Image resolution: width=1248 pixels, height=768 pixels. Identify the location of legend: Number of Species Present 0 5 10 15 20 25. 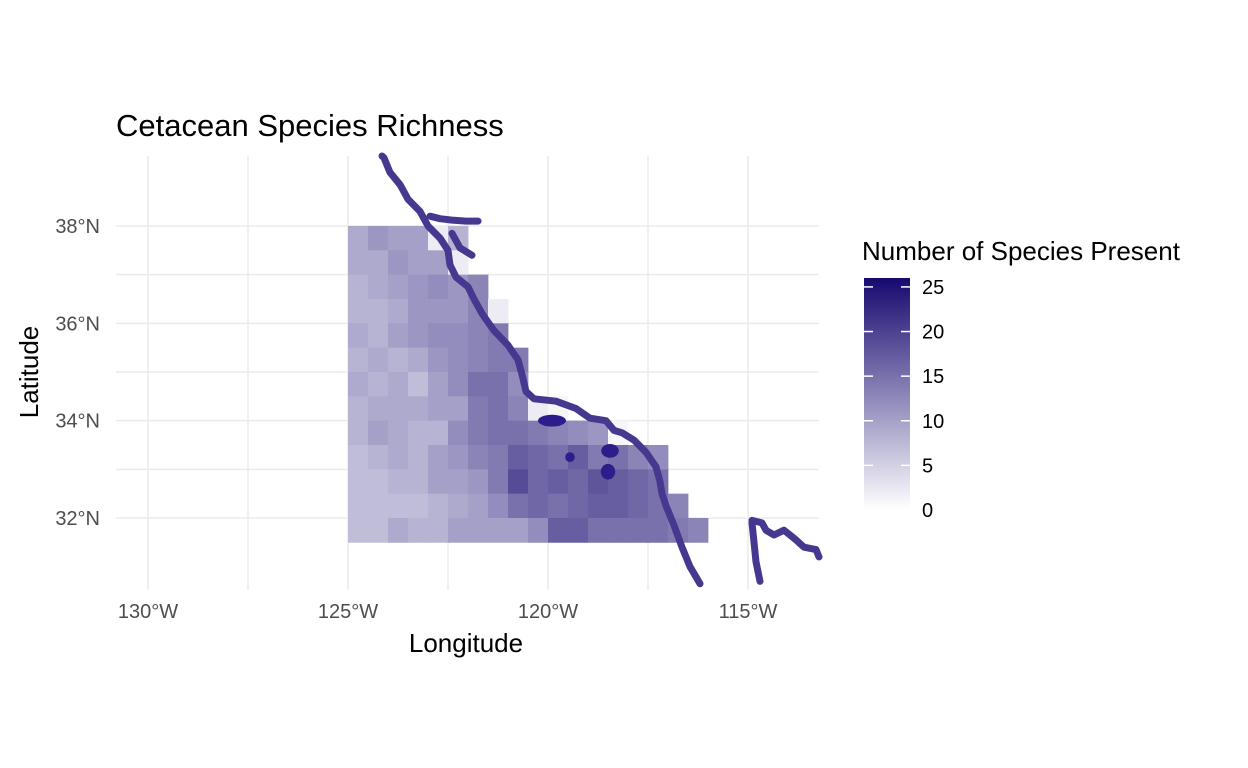
(1021, 379).